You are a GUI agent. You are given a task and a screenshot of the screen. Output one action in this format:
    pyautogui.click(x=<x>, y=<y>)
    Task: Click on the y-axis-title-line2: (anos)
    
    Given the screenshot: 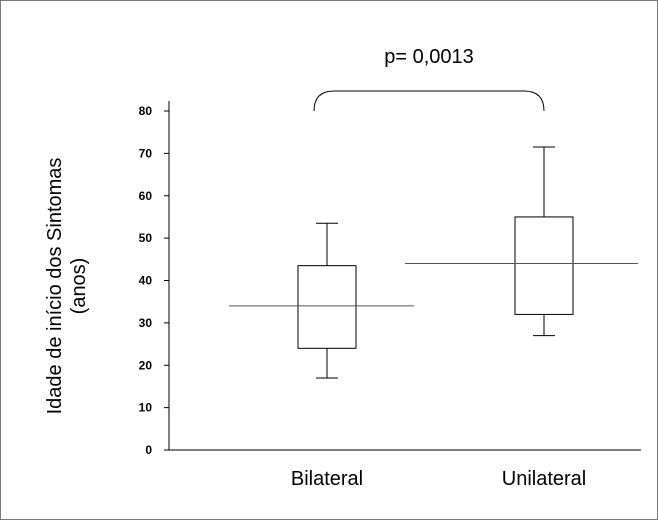 What is the action you would take?
    pyautogui.click(x=79, y=286)
    